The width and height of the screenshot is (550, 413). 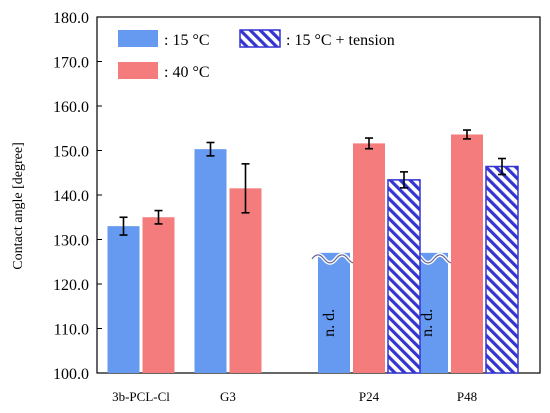 I want to click on y-tick-label: 150.0, so click(x=71, y=152).